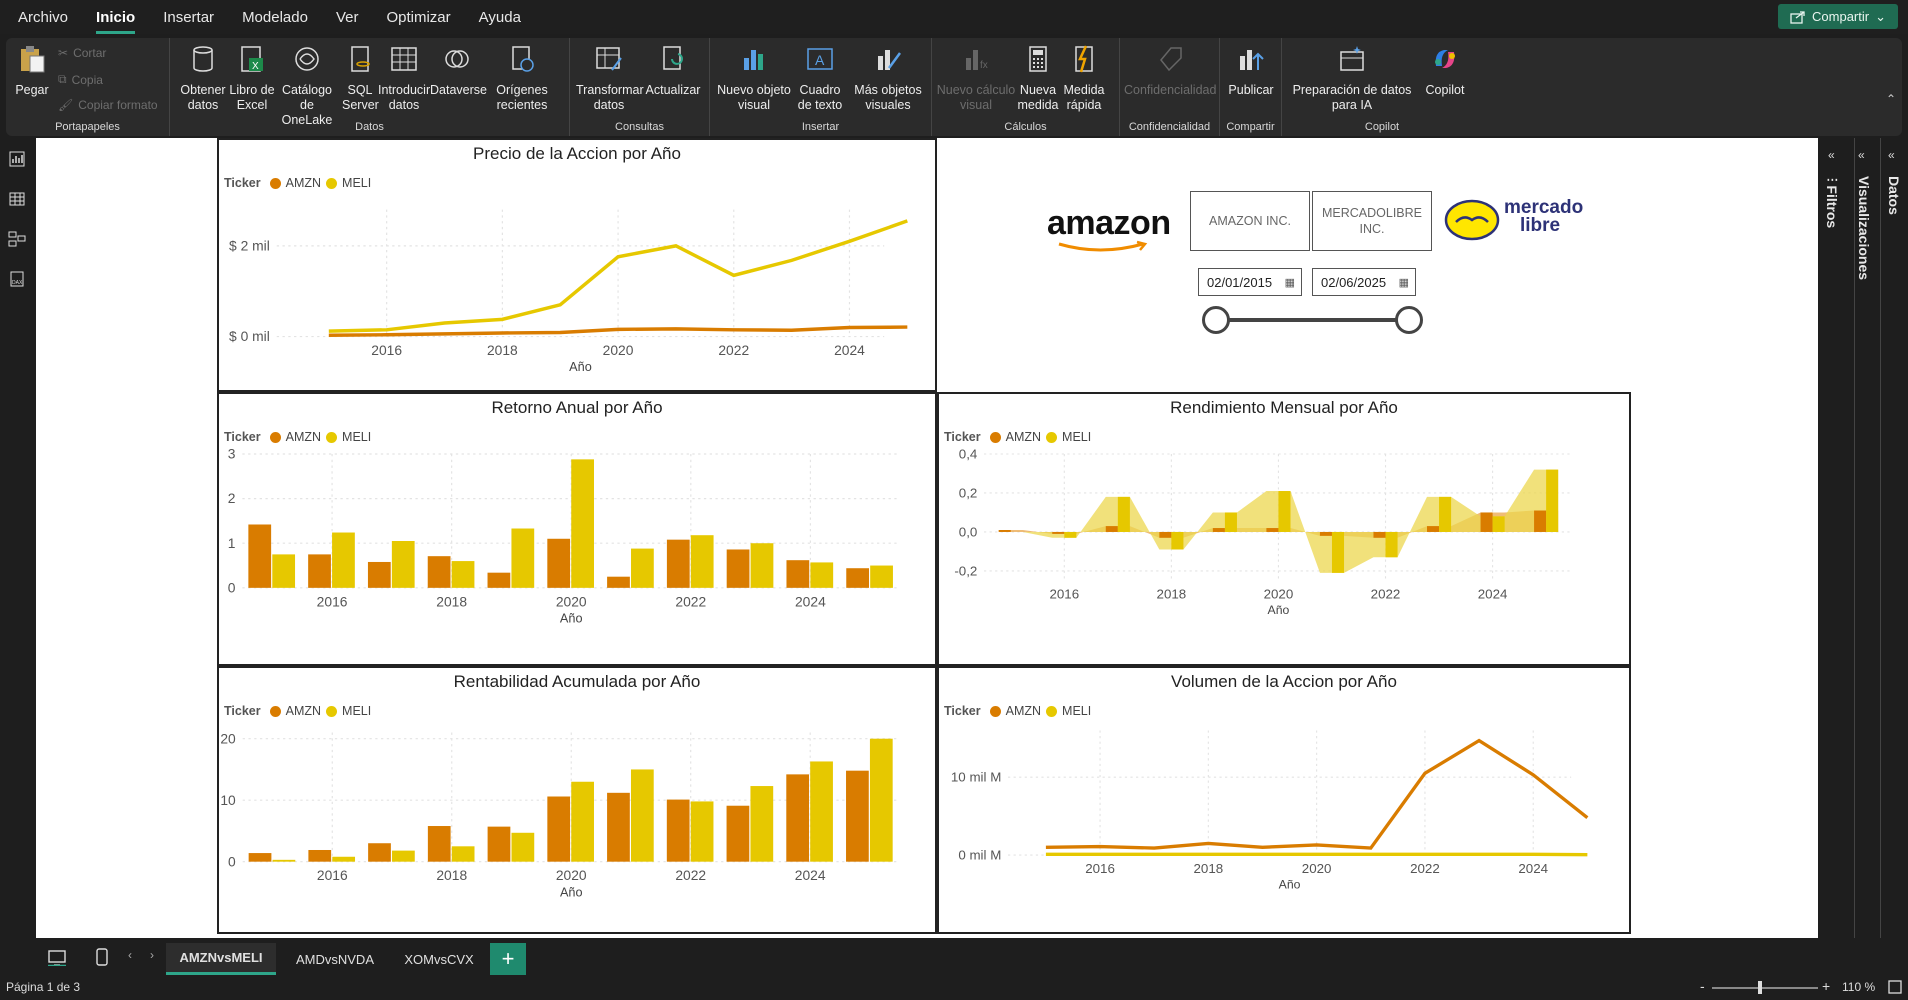 The image size is (1908, 1000). I want to click on more-visuals-button: Más objetos visuales, so click(888, 78).